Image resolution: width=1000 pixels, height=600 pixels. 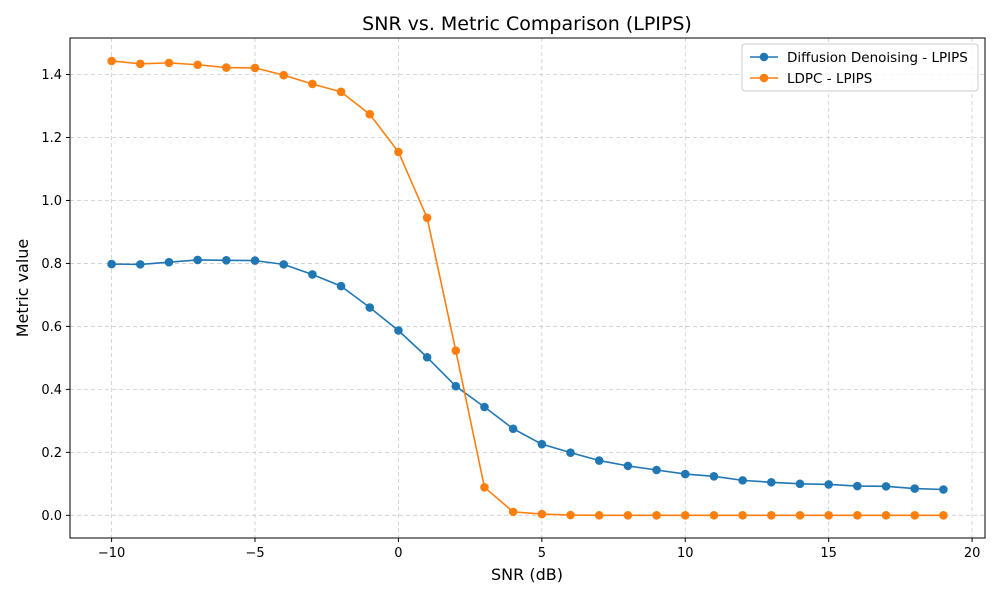 What do you see at coordinates (542, 553) in the screenshot?
I see `x-tick-label: 5` at bounding box center [542, 553].